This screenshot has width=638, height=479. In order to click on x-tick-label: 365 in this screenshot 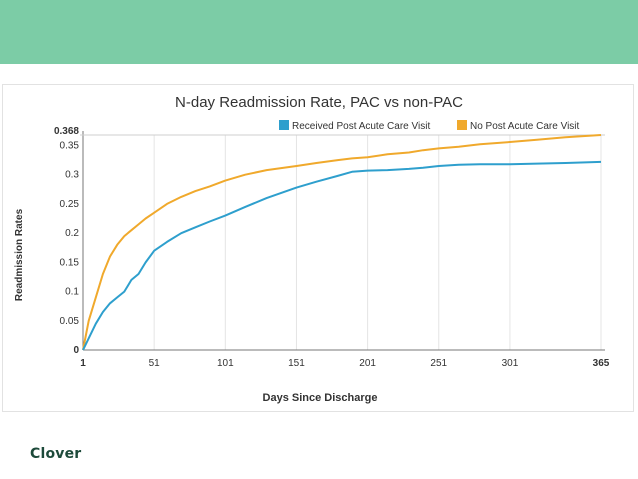, I will do `click(601, 363)`.